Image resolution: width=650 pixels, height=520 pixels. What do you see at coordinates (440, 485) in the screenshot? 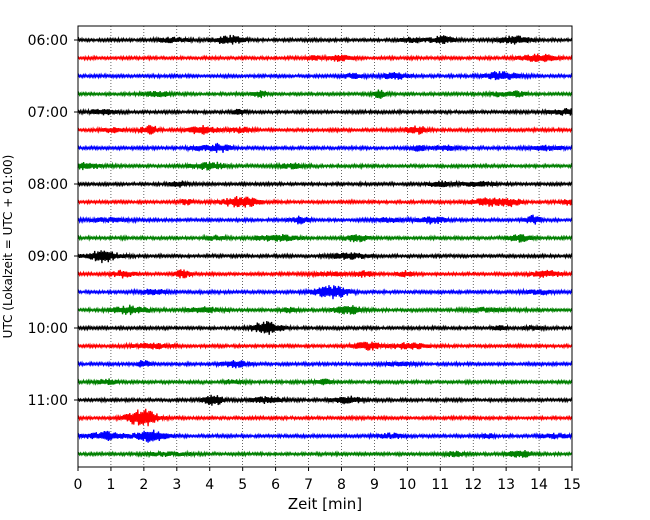
I see `x-tick-label: 11` at bounding box center [440, 485].